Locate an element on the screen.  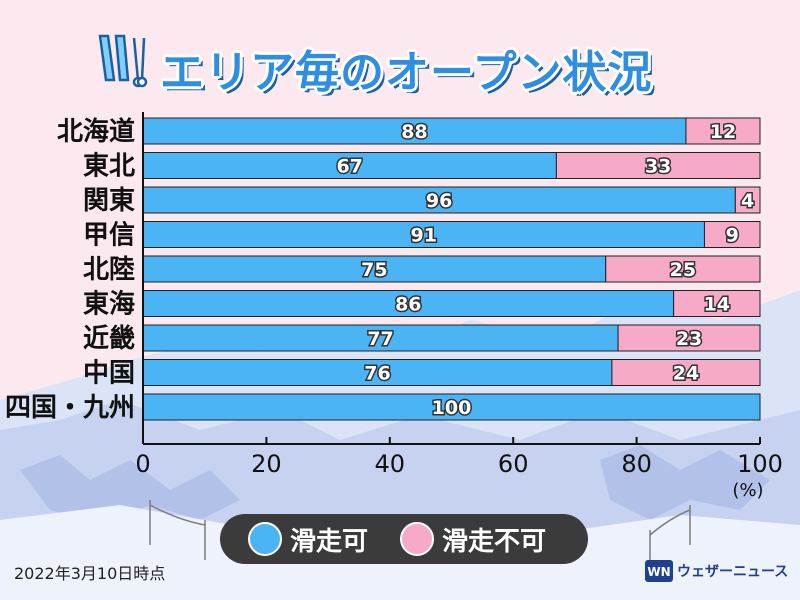
data-label: 75 is located at coordinates (374, 270).